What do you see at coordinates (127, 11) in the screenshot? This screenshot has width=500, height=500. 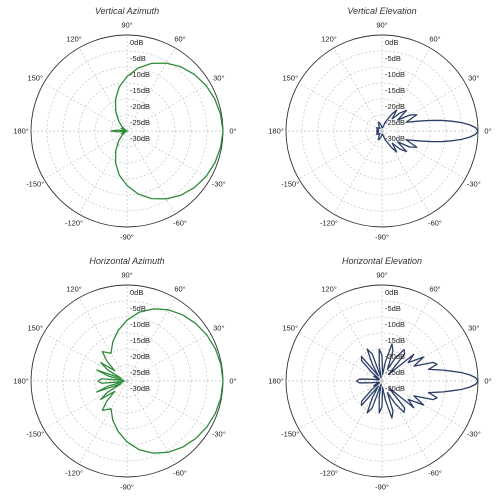 I see `chart-title: Vertical Azimuth` at bounding box center [127, 11].